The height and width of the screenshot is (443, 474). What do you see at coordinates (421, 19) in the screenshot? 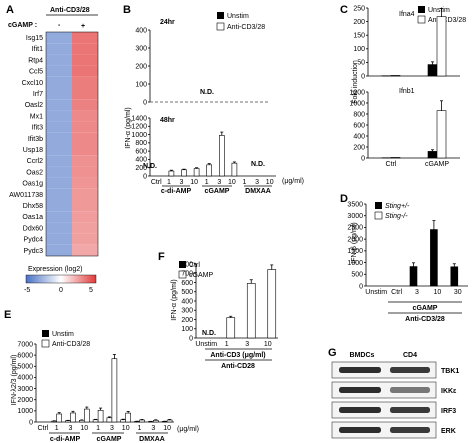
I see `panel-c-legend-swatch-cd3` at bounding box center [421, 19].